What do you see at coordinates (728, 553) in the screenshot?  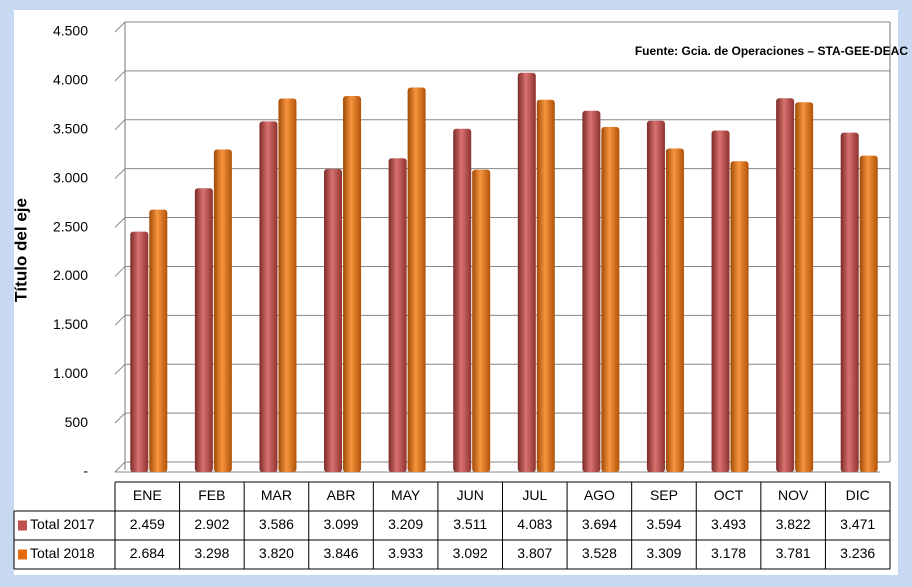 I see `table-value: 3.178` at bounding box center [728, 553].